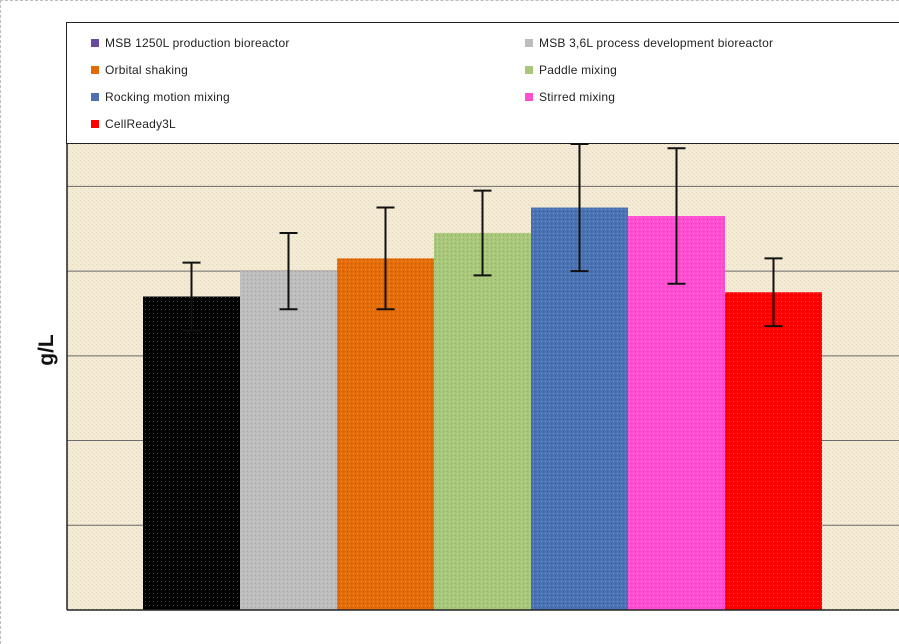 Image resolution: width=899 pixels, height=644 pixels. I want to click on legend-item-msb-3-6l: MSB 3,6L process development bioreactor, so click(649, 43).